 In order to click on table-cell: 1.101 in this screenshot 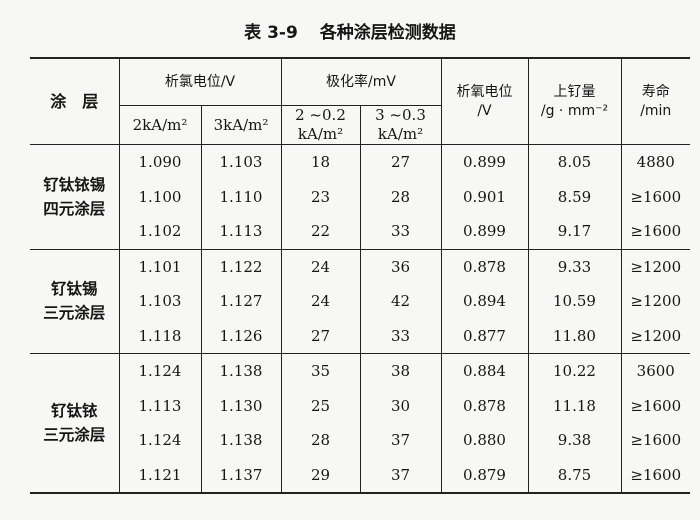, I will do `click(159, 266)`.